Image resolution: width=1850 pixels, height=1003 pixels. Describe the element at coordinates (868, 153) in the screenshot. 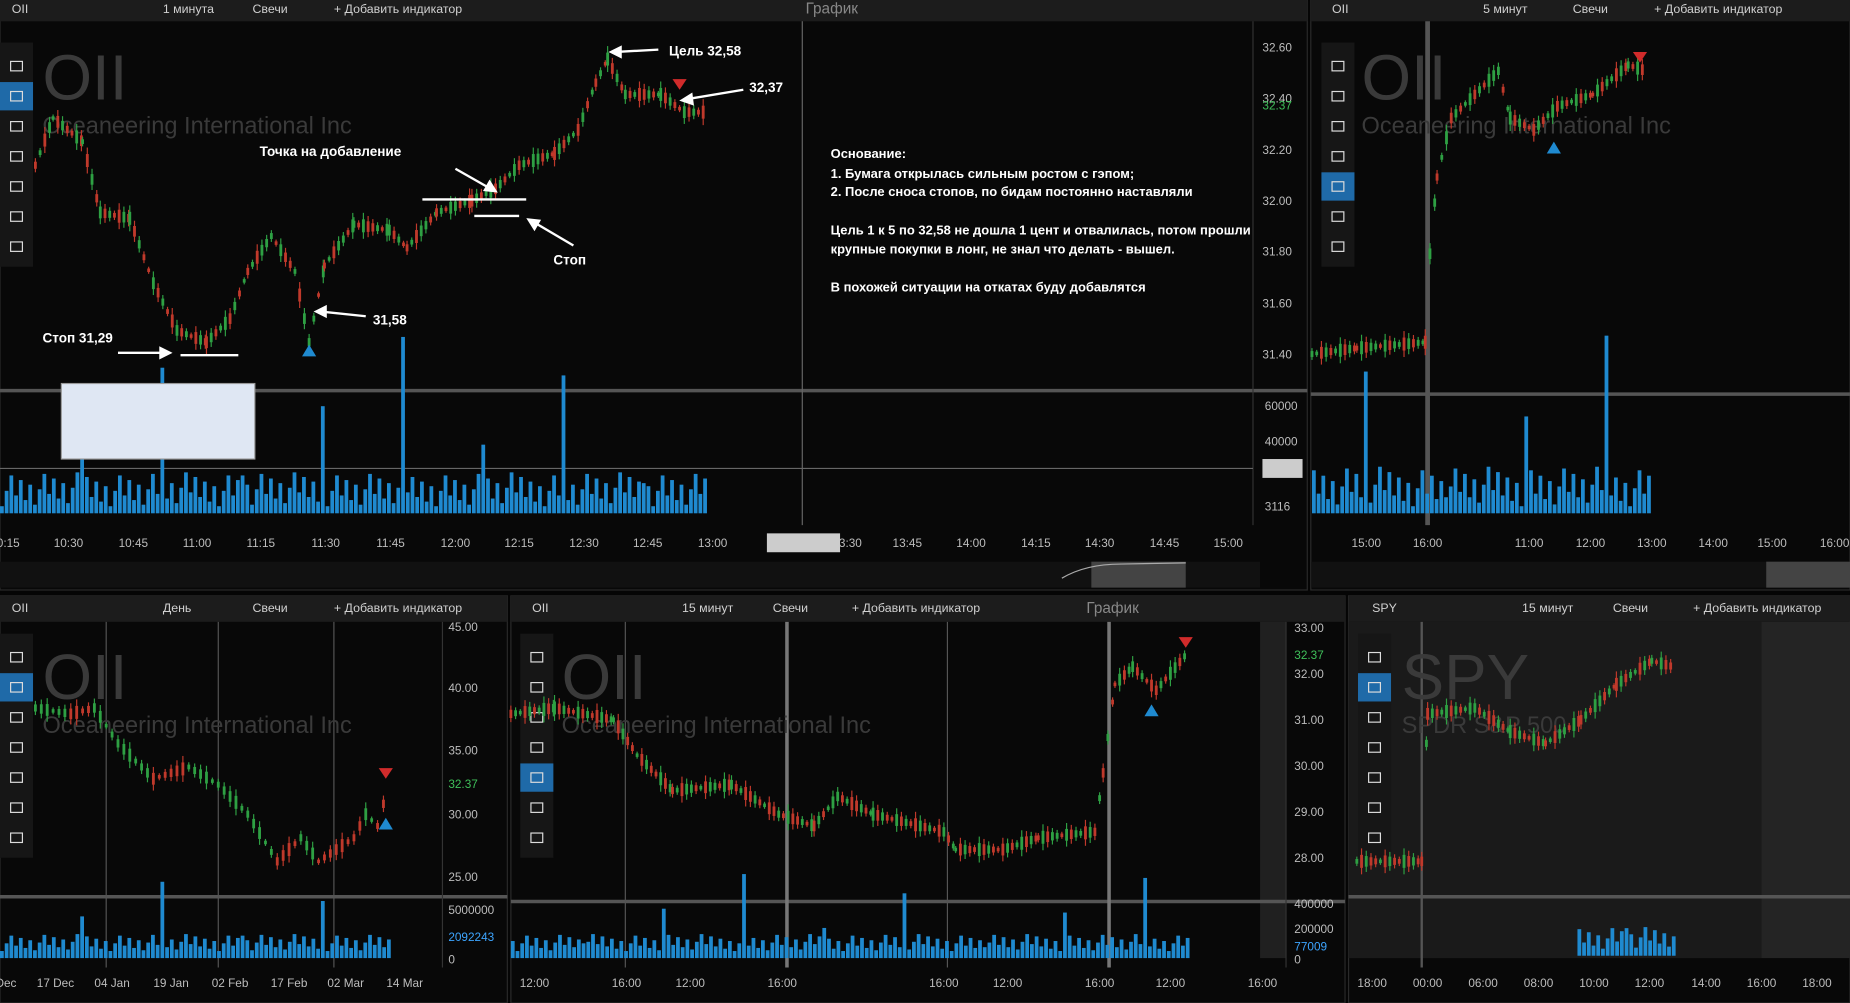

I see `note-heading: Основание:` at that location.